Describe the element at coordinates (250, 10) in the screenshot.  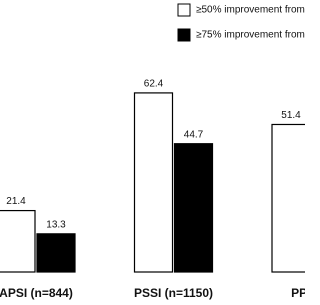
I see `legend-label: ≥50% improvement from` at that location.